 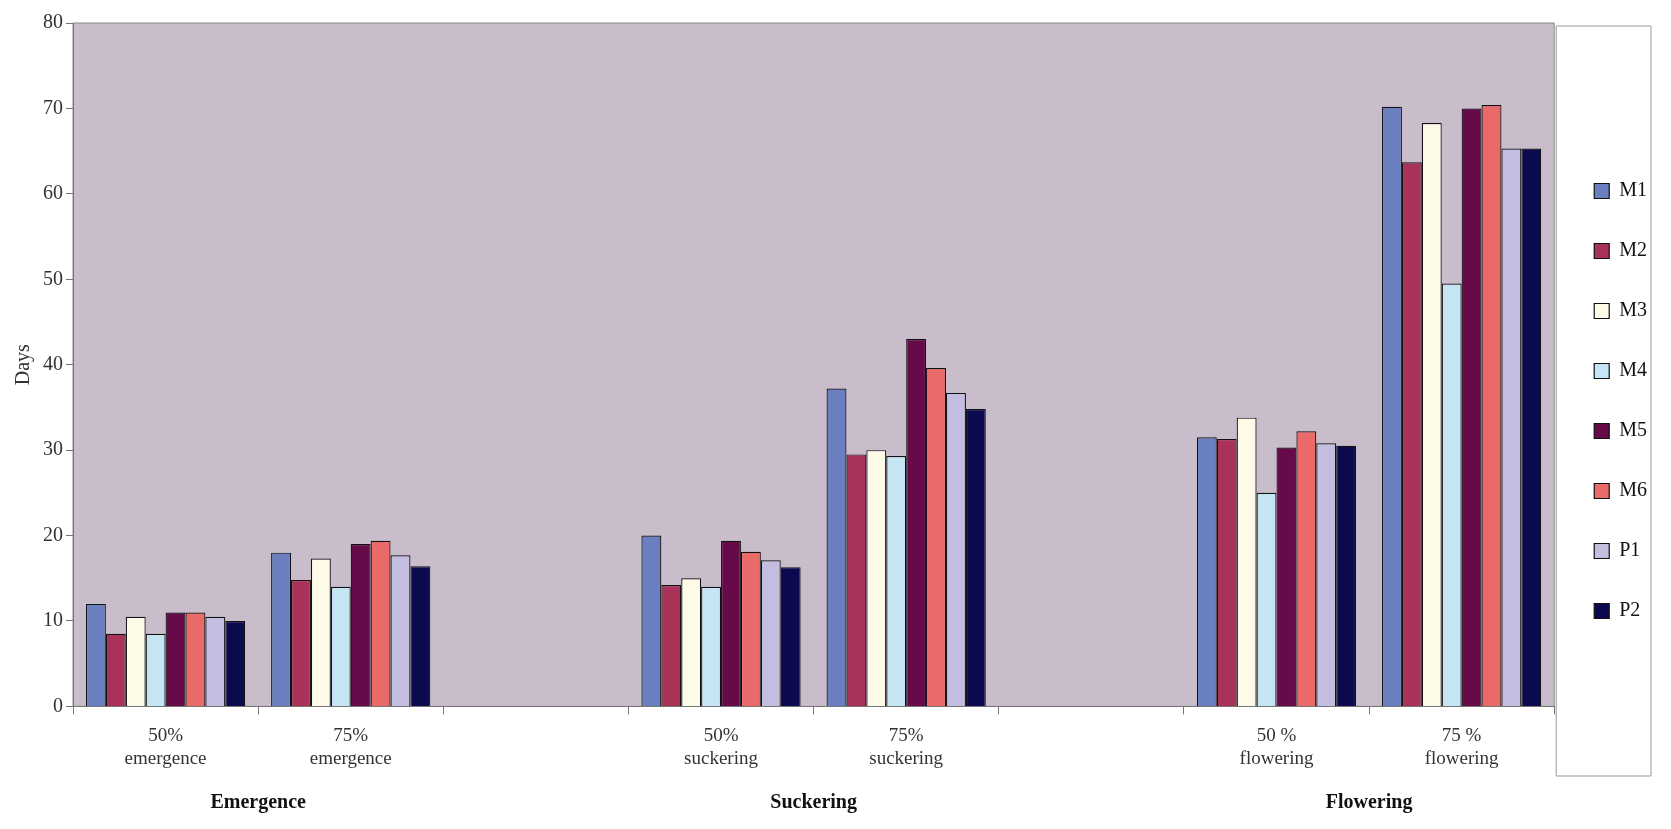 What do you see at coordinates (1633, 189) in the screenshot?
I see `legend-label: M1` at bounding box center [1633, 189].